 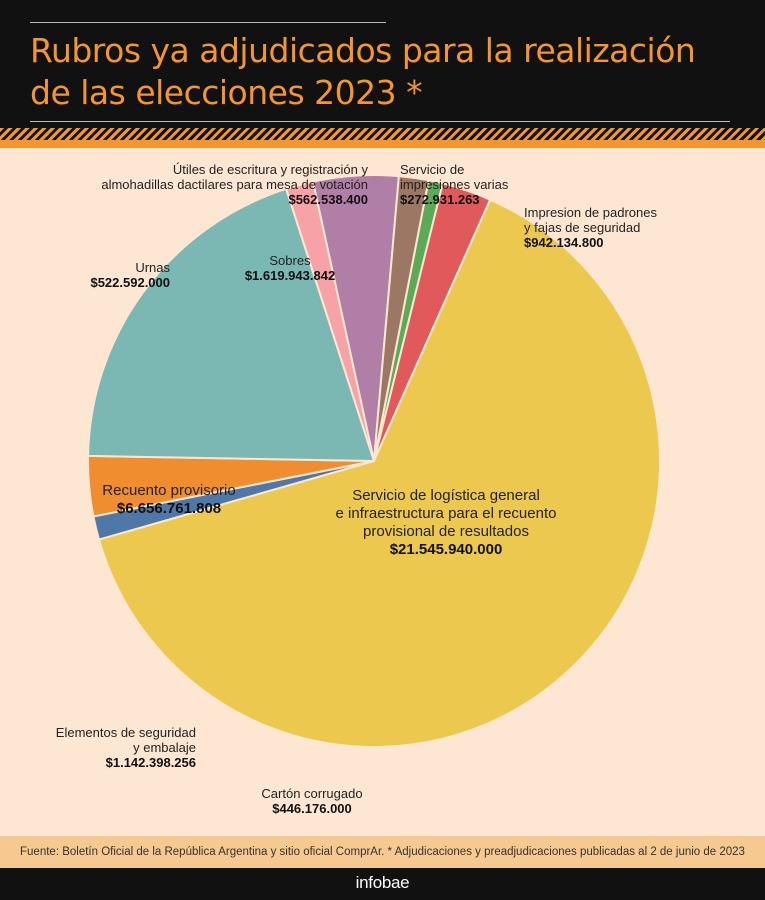 I want to click on slice-name-line: Impresion de padrones, so click(x=590, y=212).